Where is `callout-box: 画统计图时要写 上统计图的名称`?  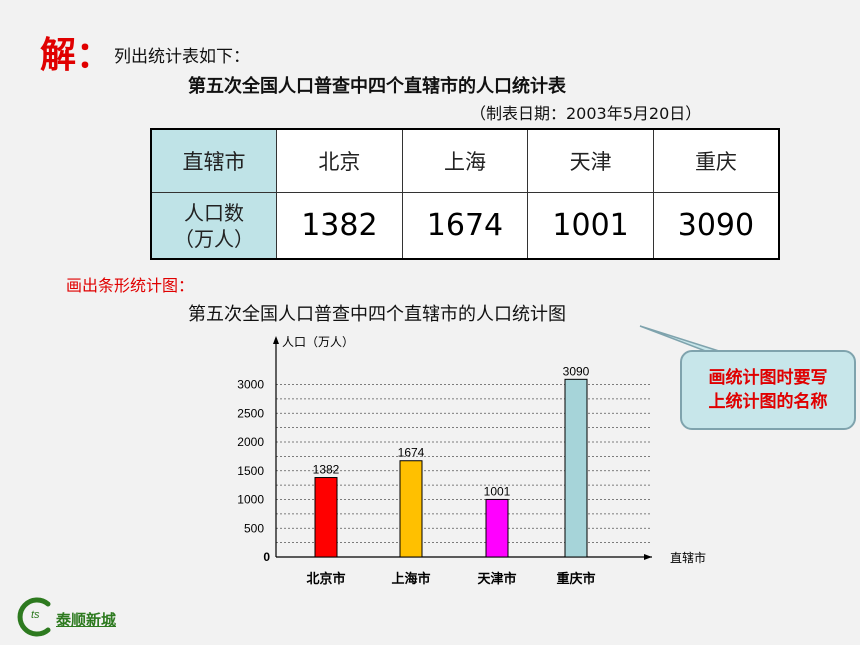 callout-box: 画统计图时要写 上统计图的名称 is located at coordinates (768, 390).